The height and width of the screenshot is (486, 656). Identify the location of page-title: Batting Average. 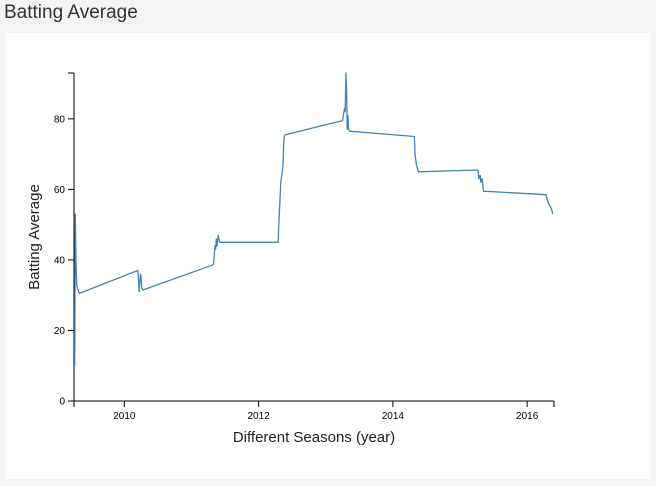
(71, 12).